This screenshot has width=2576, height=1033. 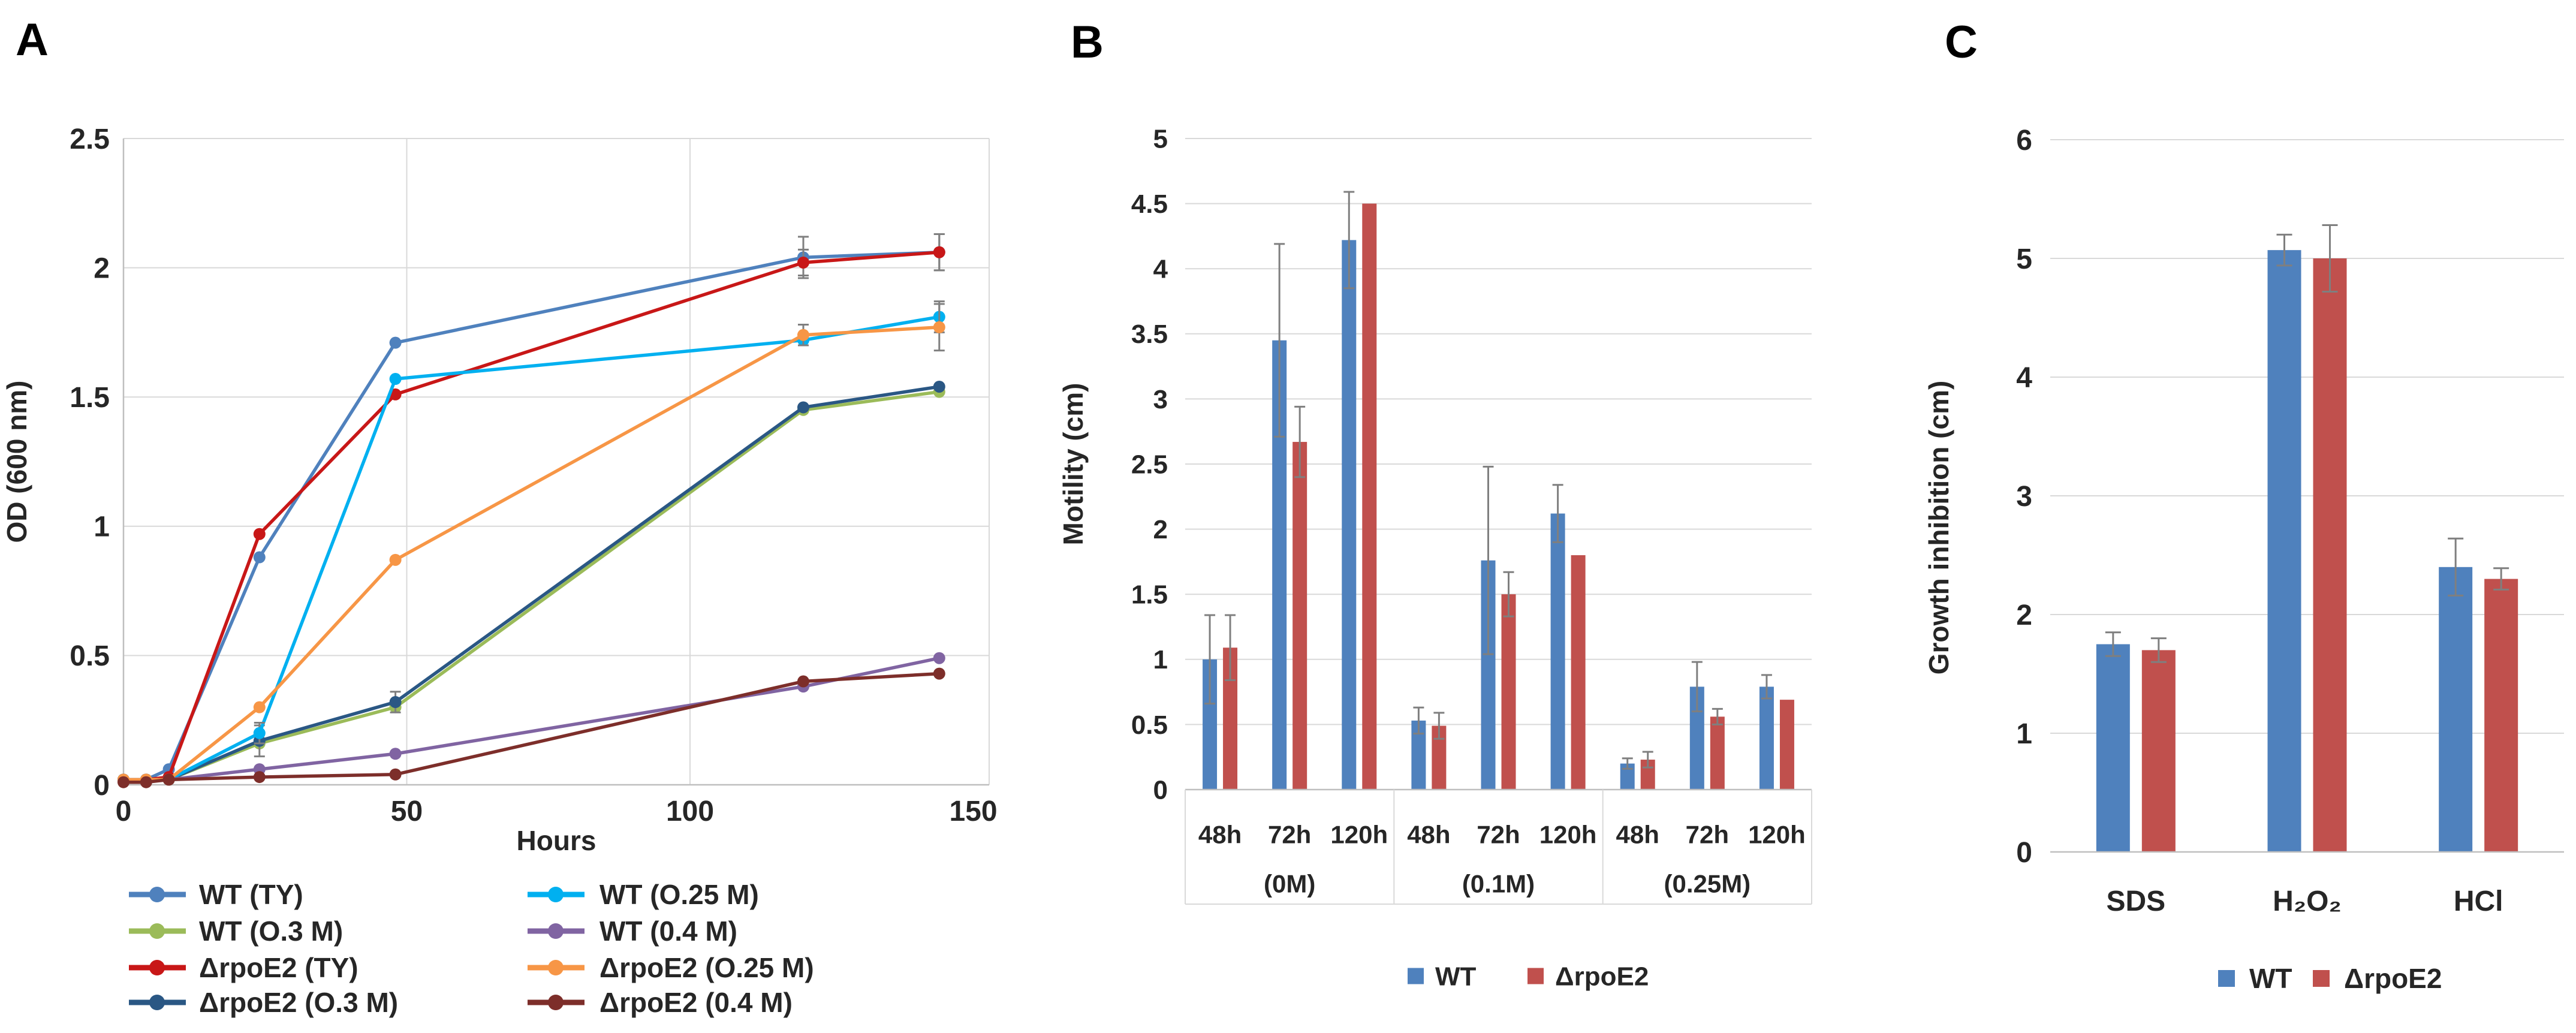 I want to click on legend-item: WT (O.3 M), so click(x=236, y=931).